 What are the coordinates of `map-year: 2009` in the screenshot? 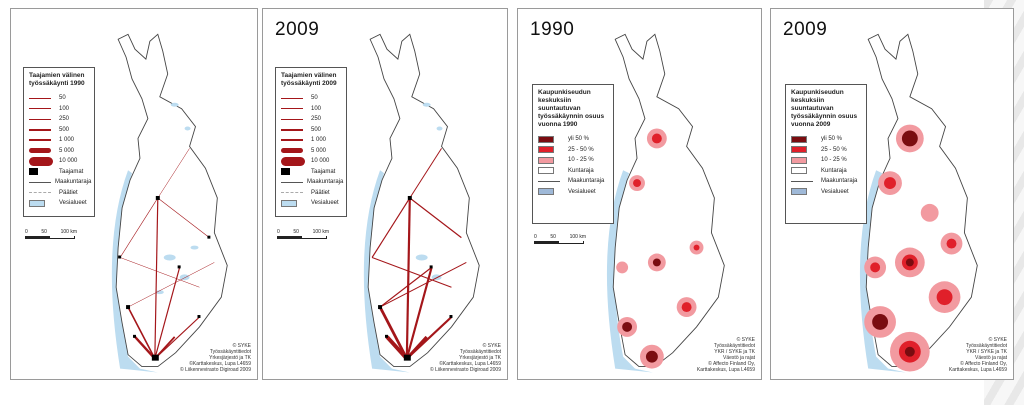 It's located at (297, 29).